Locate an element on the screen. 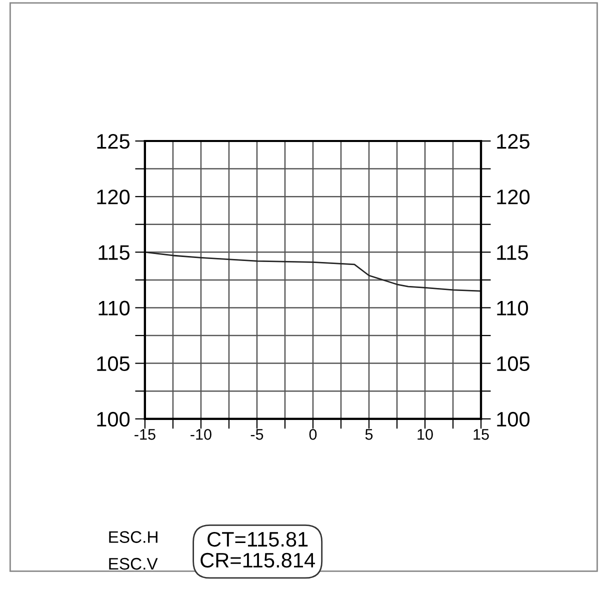 This screenshot has width=599, height=595. text: ESC.V is located at coordinates (133, 564).